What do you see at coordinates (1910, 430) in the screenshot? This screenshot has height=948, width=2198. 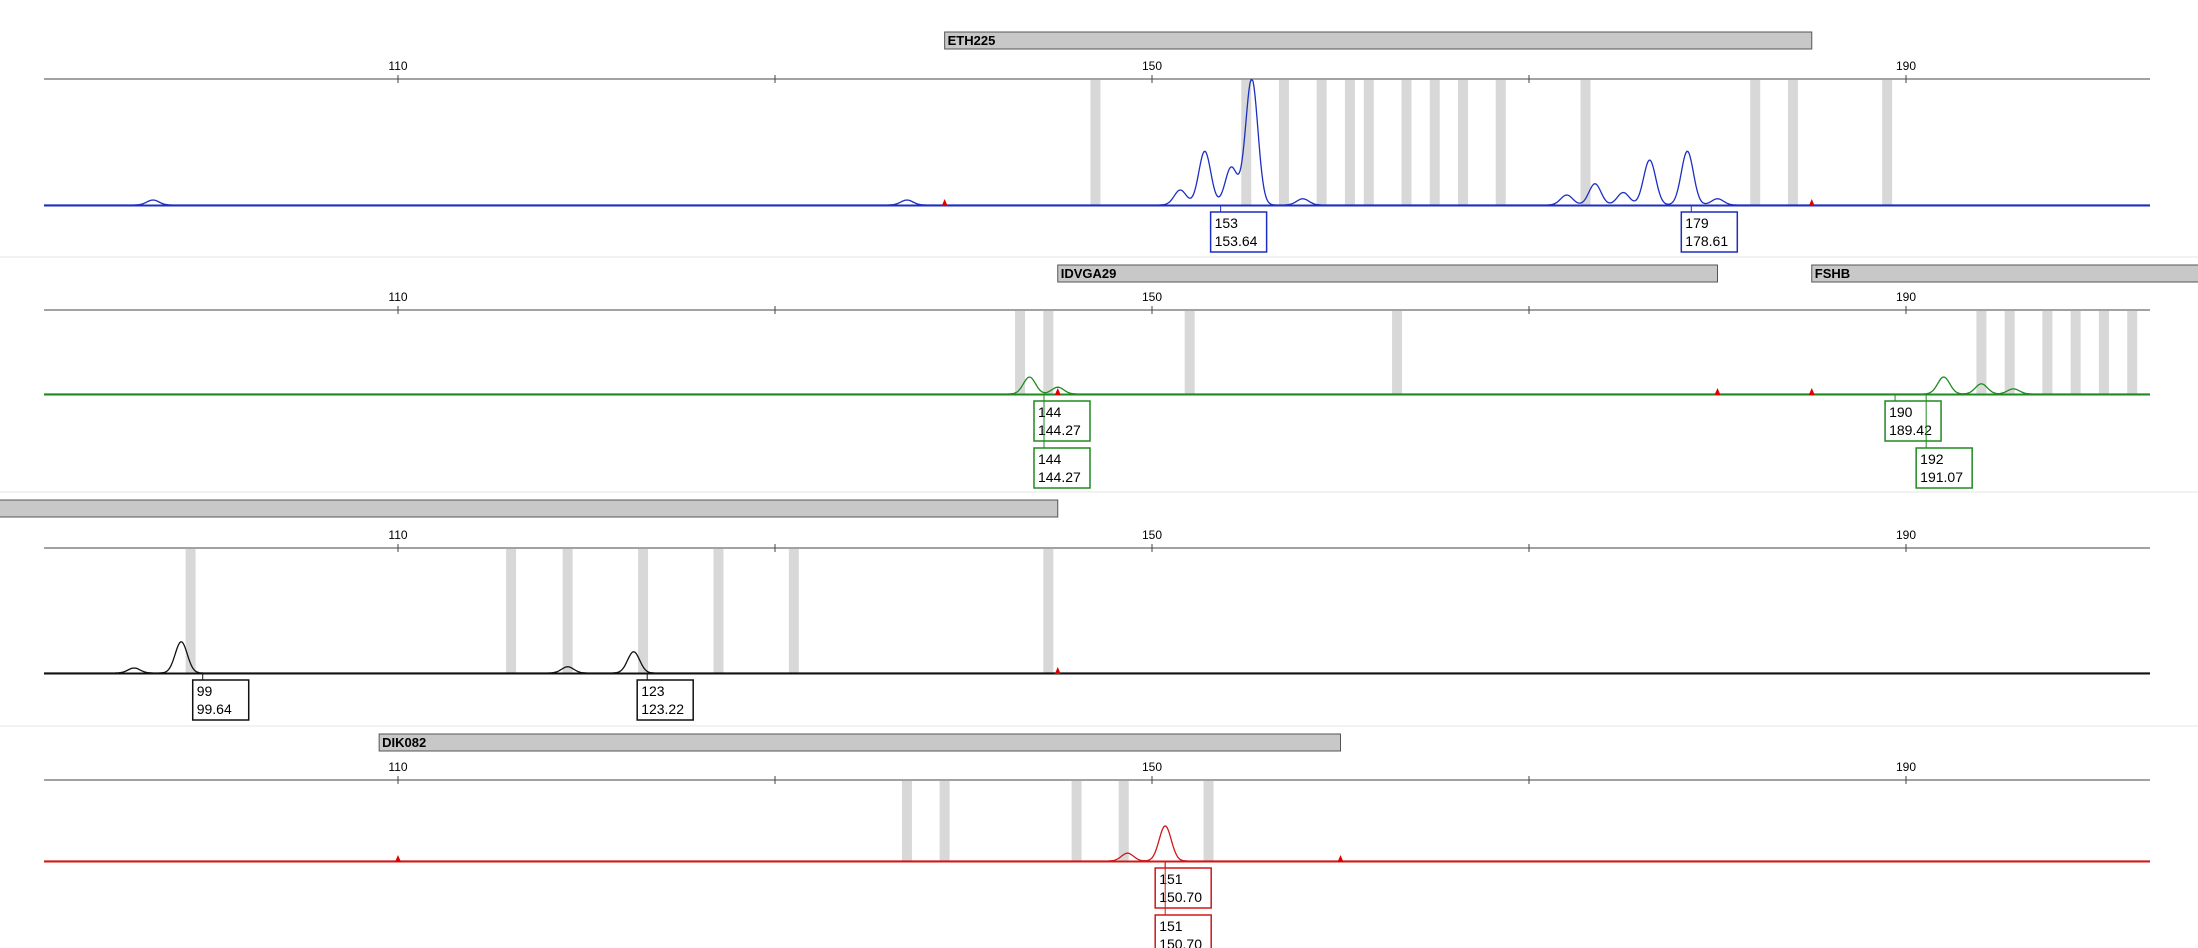 I see `allele-size: 189.42` at bounding box center [1910, 430].